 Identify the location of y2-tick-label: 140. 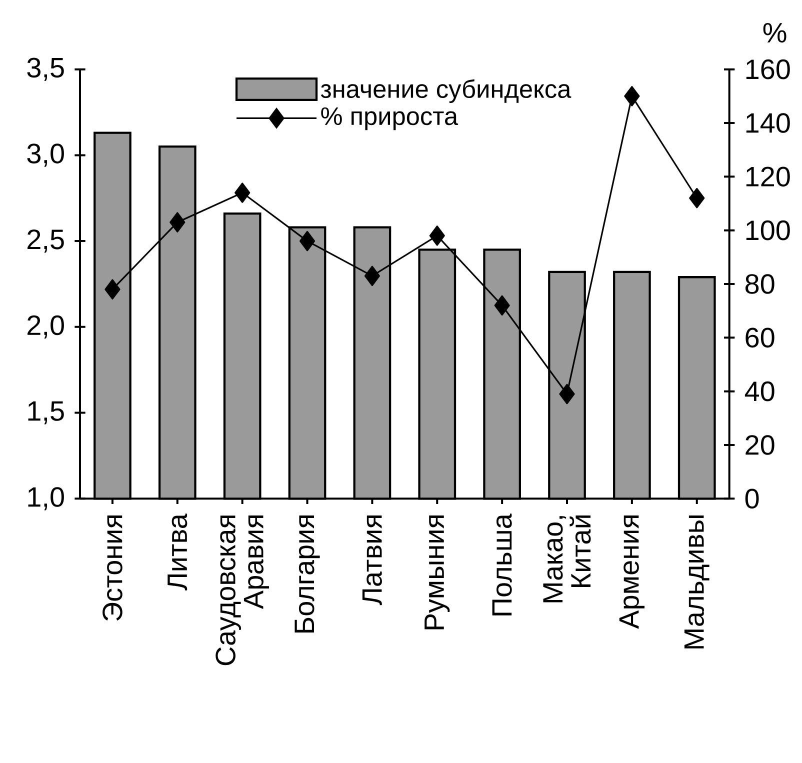
(768, 123).